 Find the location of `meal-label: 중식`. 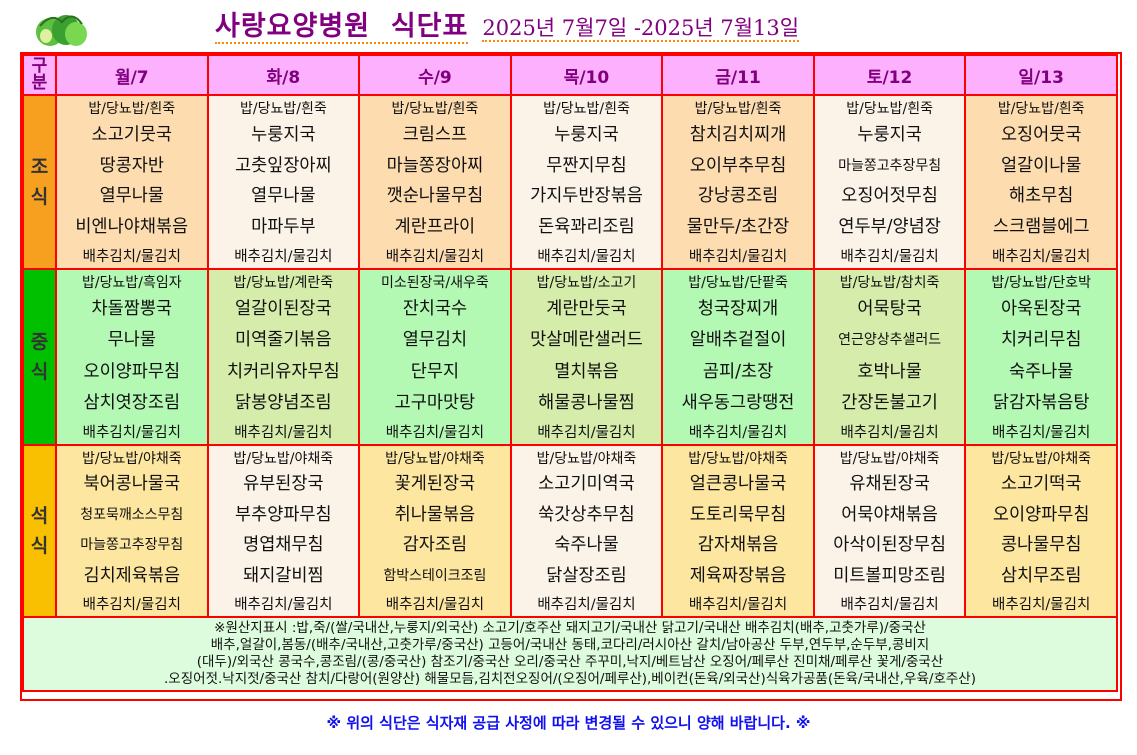

meal-label: 중식 is located at coordinates (39, 357).